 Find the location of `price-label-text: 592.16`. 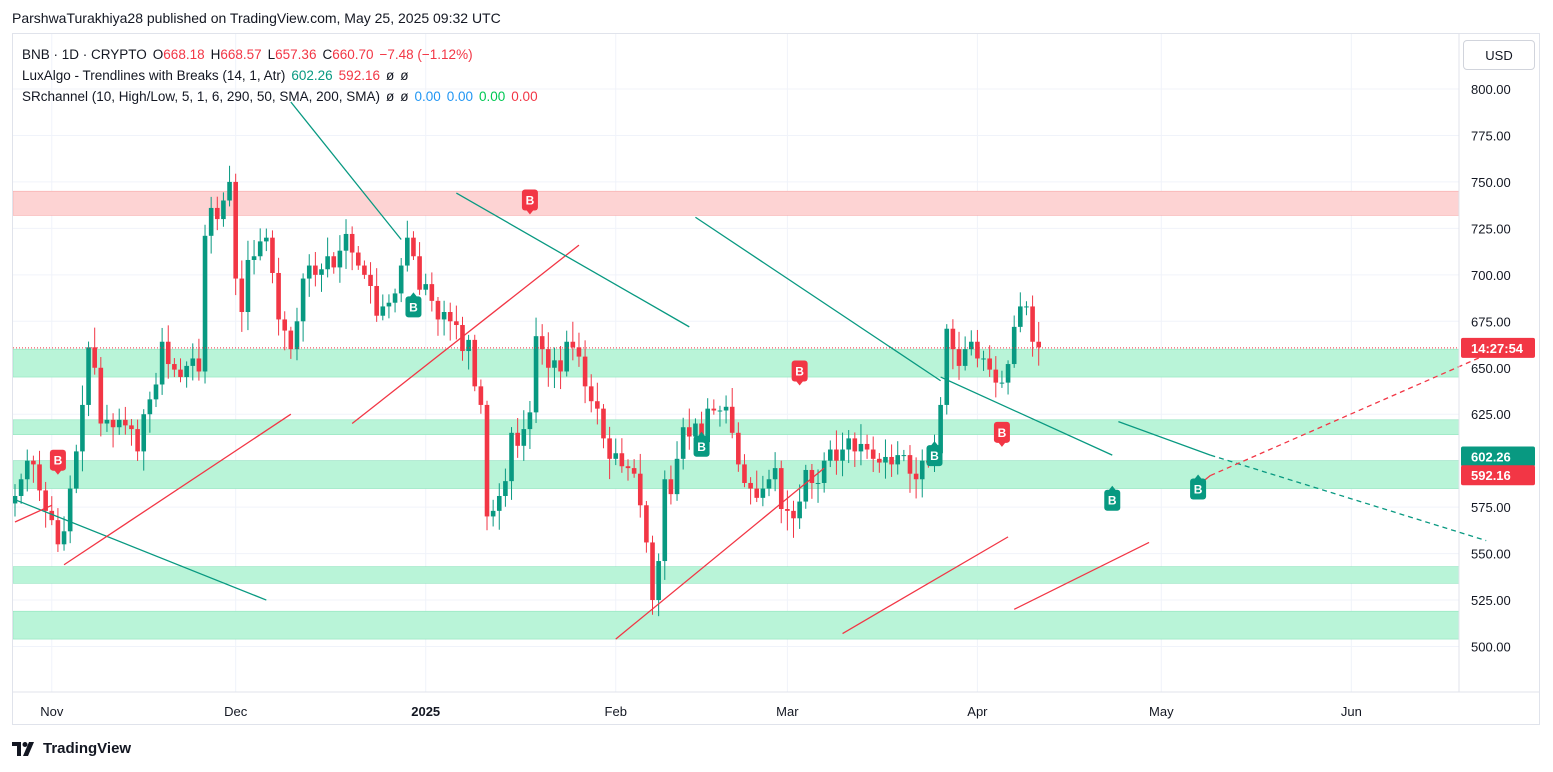

price-label-text: 592.16 is located at coordinates (1491, 475).